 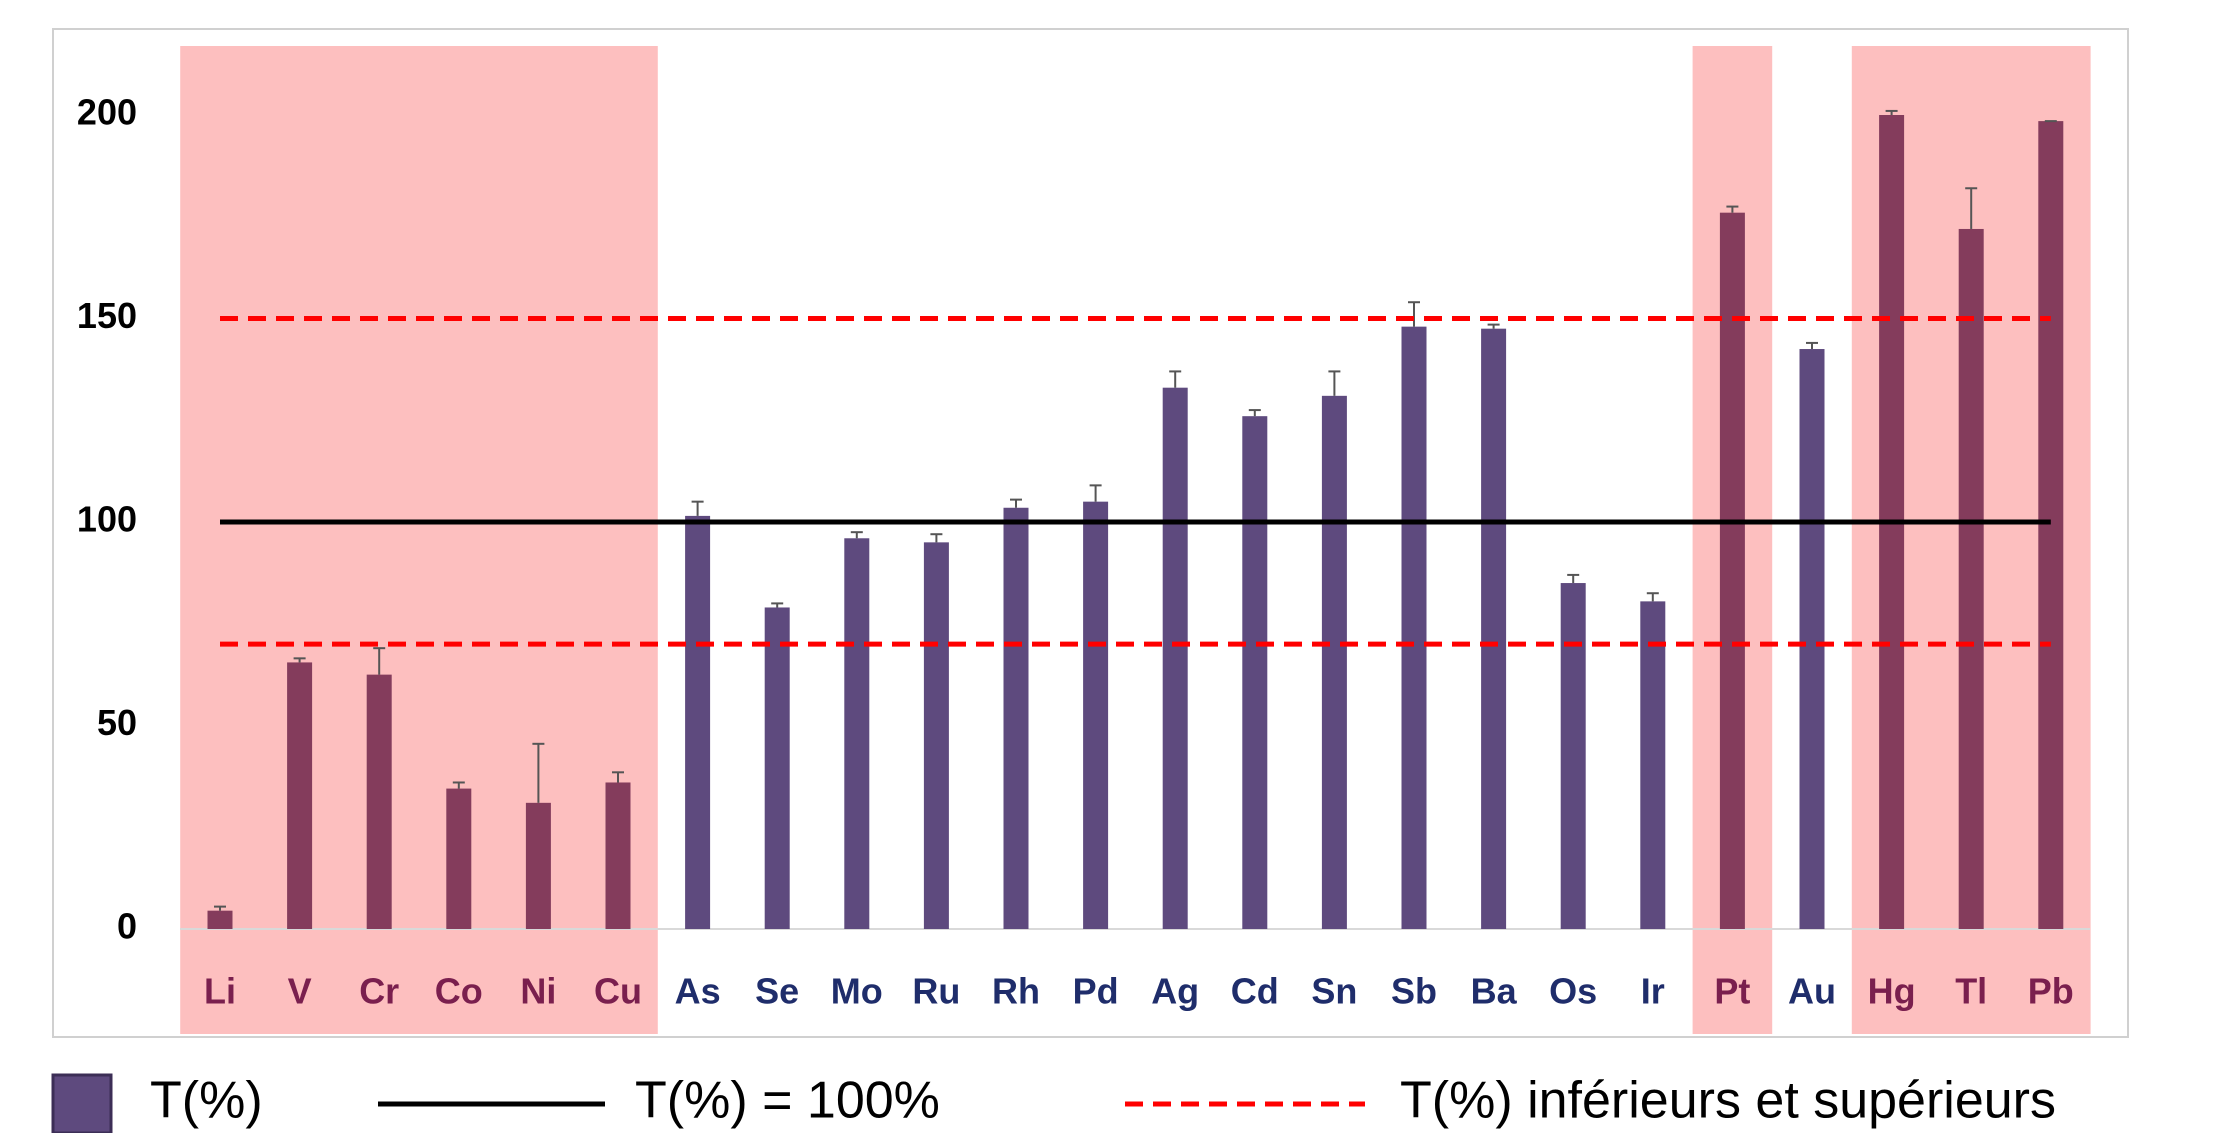 I want to click on x-tick-label: Rh, so click(x=1016, y=991).